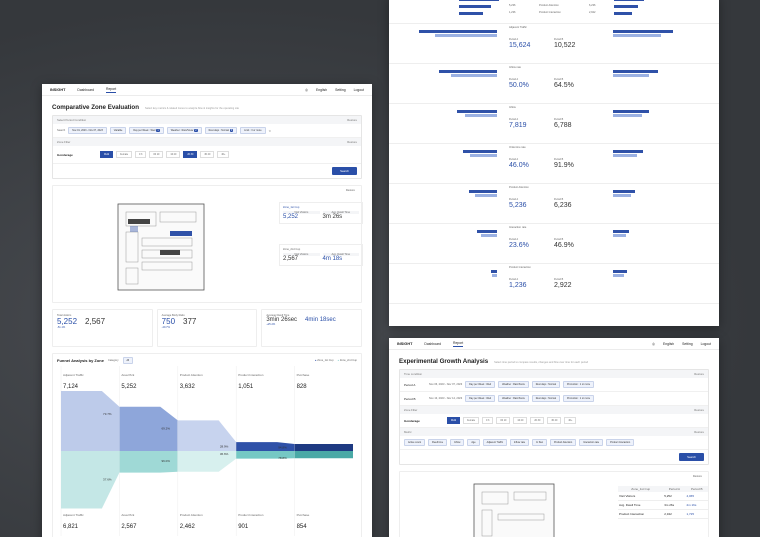 Image resolution: width=760 pixels, height=537 pixels. I want to click on language-select-2: English, so click(668, 343).